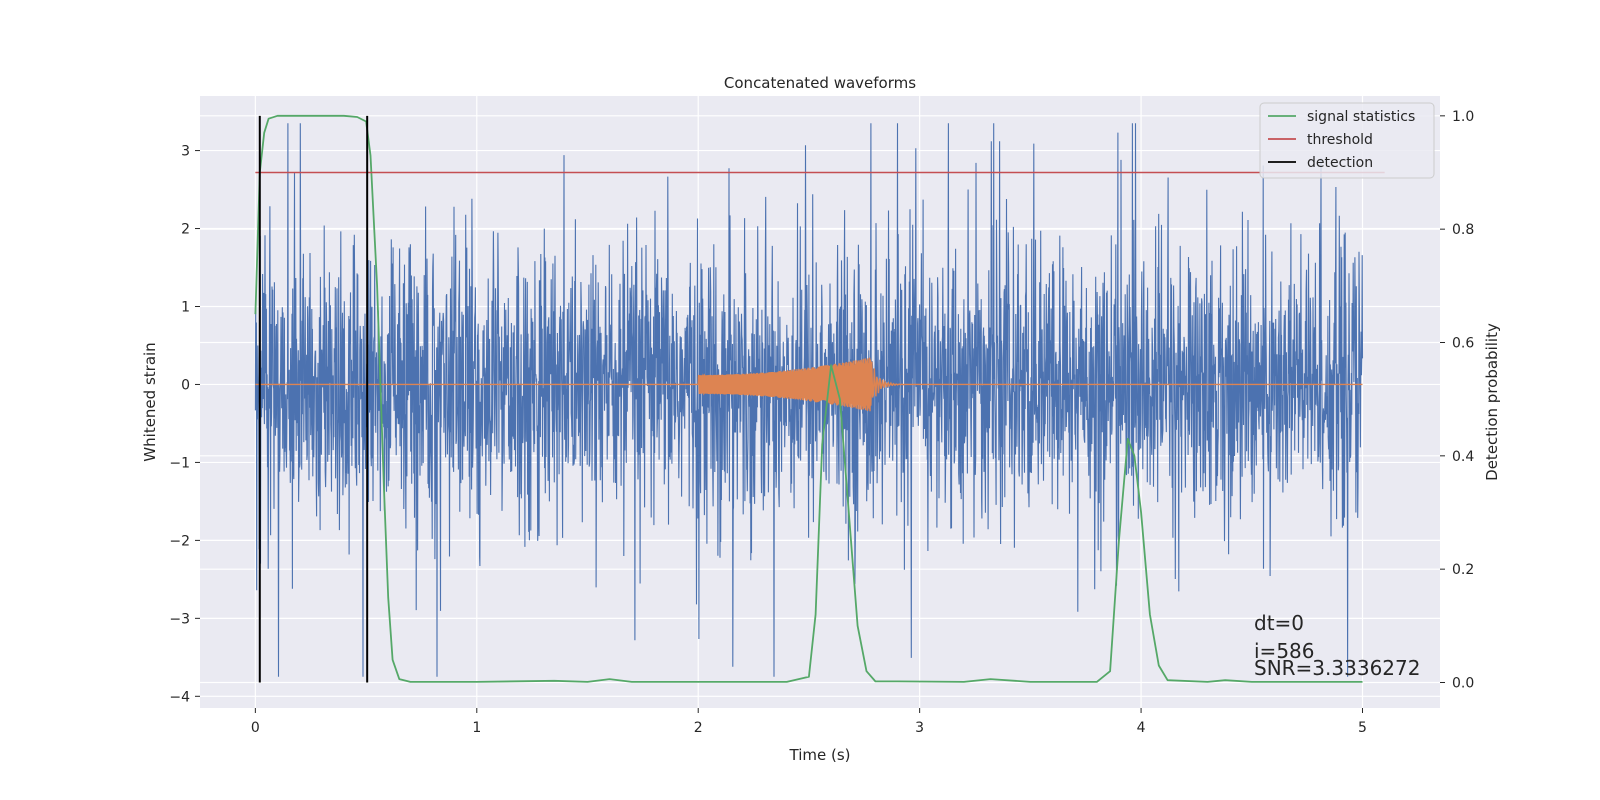 The height and width of the screenshot is (800, 1600). Describe the element at coordinates (1361, 117) in the screenshot. I see `legend-label-signal-statistics: signal statistics` at that location.